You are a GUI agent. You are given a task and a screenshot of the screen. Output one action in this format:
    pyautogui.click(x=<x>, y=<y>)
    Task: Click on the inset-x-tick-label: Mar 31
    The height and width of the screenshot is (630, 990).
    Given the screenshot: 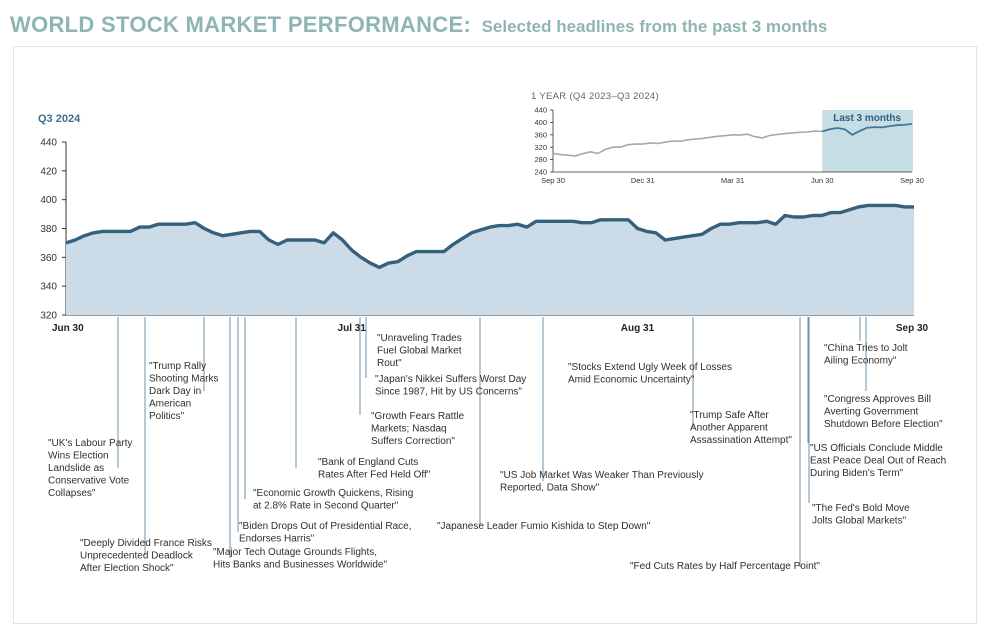 What is the action you would take?
    pyautogui.click(x=732, y=180)
    